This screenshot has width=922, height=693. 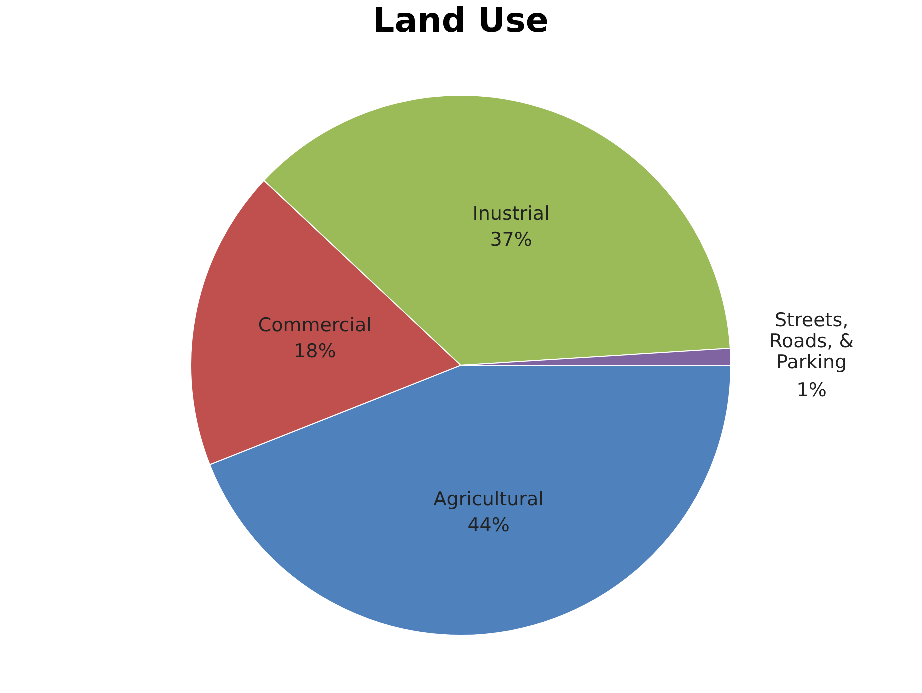 What do you see at coordinates (812, 342) in the screenshot?
I see `slice-label: Streets, Roads, & Parking` at bounding box center [812, 342].